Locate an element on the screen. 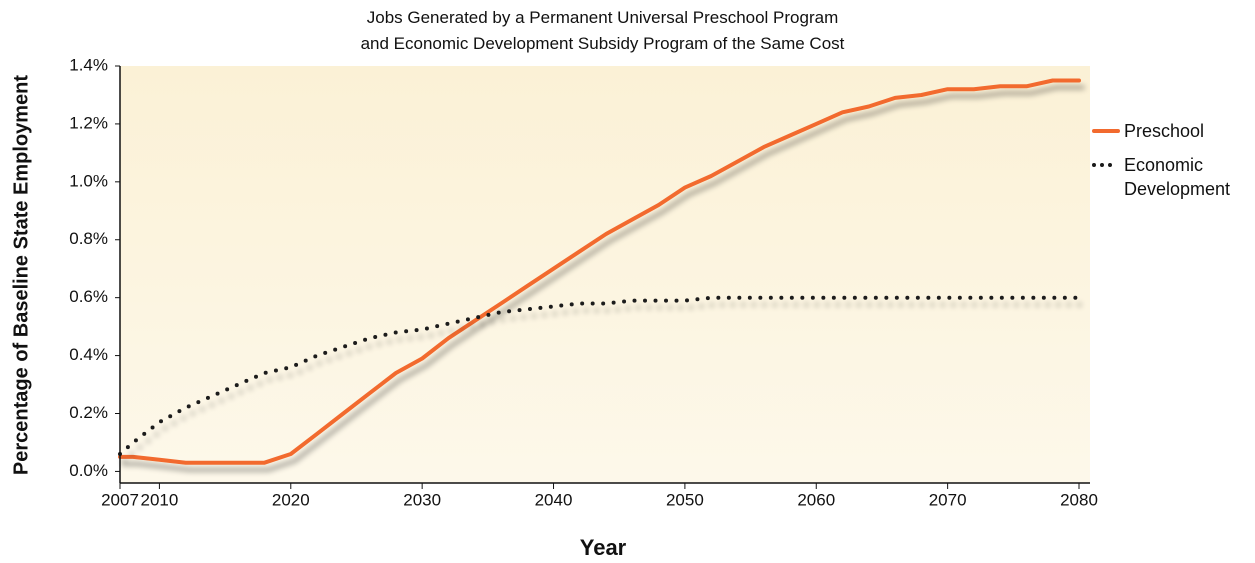 The image size is (1255, 563). y-tick-label: 0.6% is located at coordinates (88, 296).